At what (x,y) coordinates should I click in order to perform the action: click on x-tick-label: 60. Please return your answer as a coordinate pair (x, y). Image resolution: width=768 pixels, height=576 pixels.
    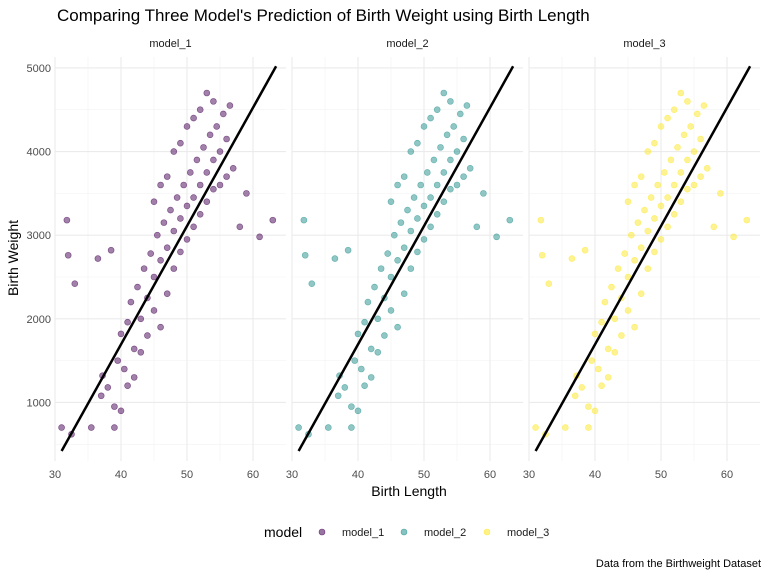
    Looking at the image, I should click on (490, 475).